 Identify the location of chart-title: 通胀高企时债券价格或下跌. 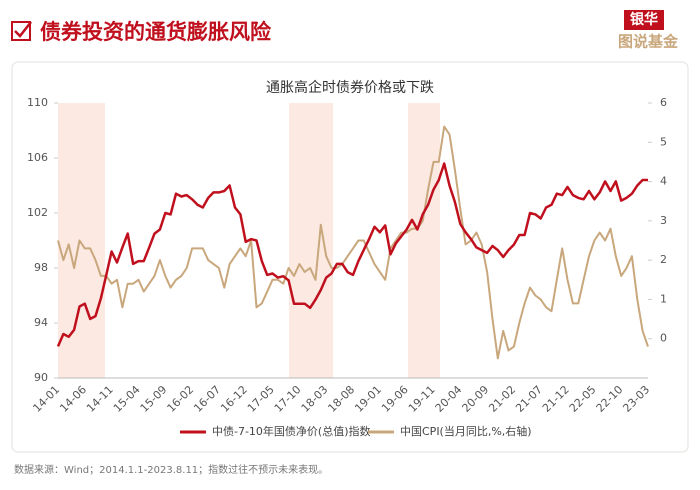
(350, 87).